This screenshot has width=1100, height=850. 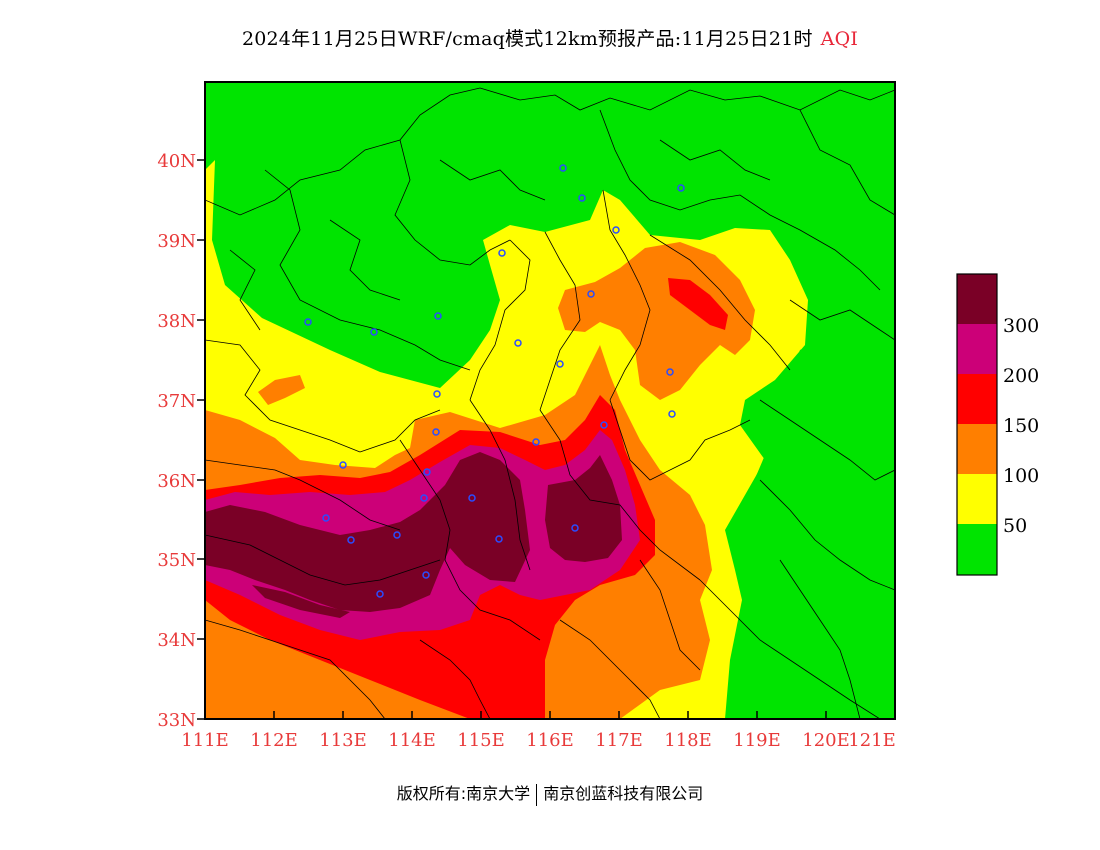 I want to click on aqi-zone-hazardous-east, so click(x=583, y=508).